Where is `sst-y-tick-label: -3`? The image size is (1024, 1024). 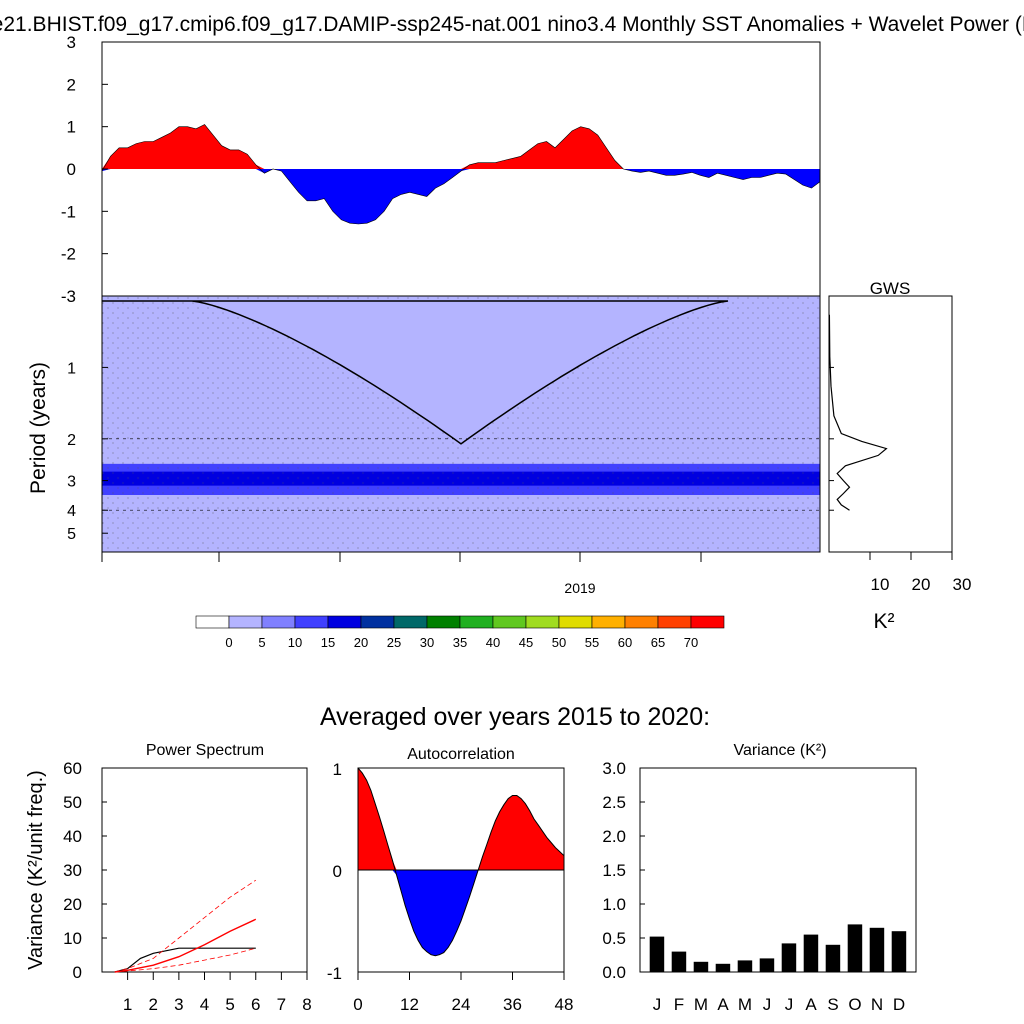
sst-y-tick-label: -3 is located at coordinates (68, 296).